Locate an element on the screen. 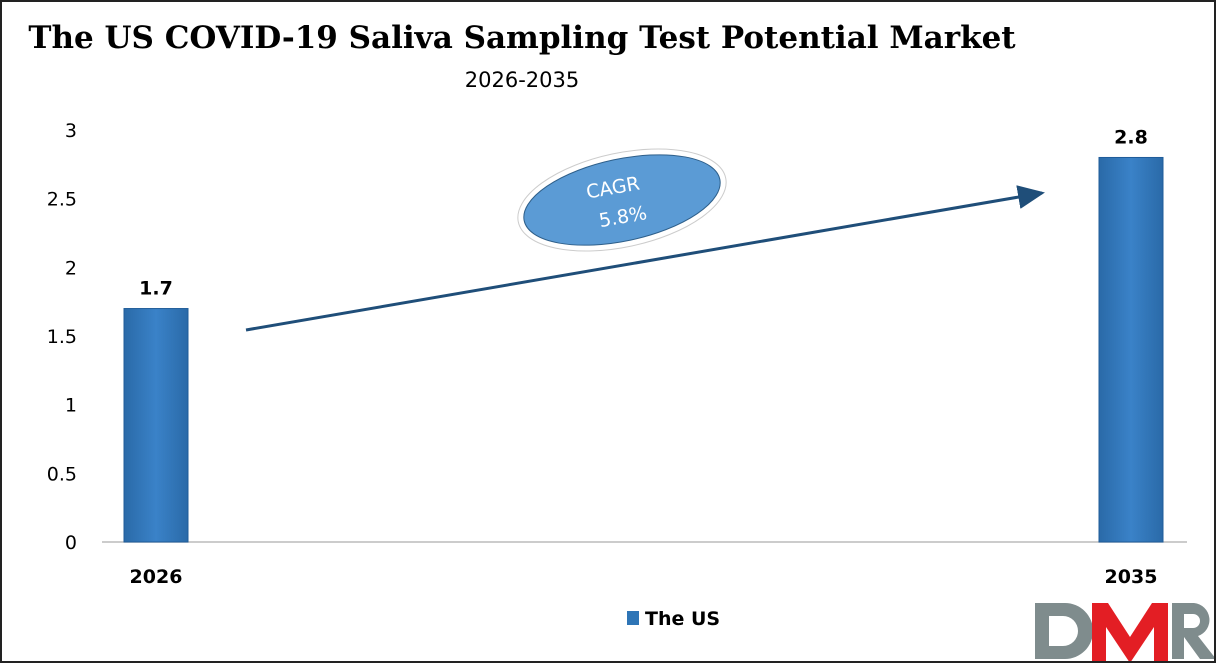 The height and width of the screenshot is (663, 1216). y-tick-label: 2.5 is located at coordinates (62, 200).